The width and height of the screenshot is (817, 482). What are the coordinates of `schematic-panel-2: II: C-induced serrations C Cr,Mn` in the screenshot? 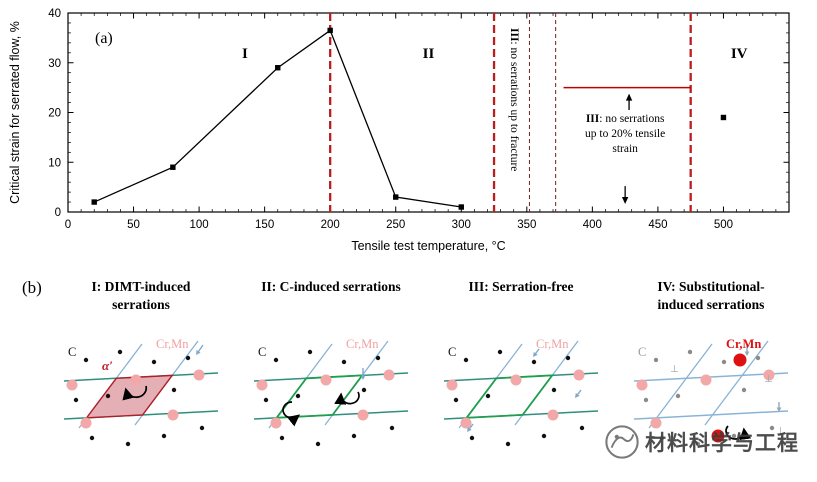 It's located at (331, 370).